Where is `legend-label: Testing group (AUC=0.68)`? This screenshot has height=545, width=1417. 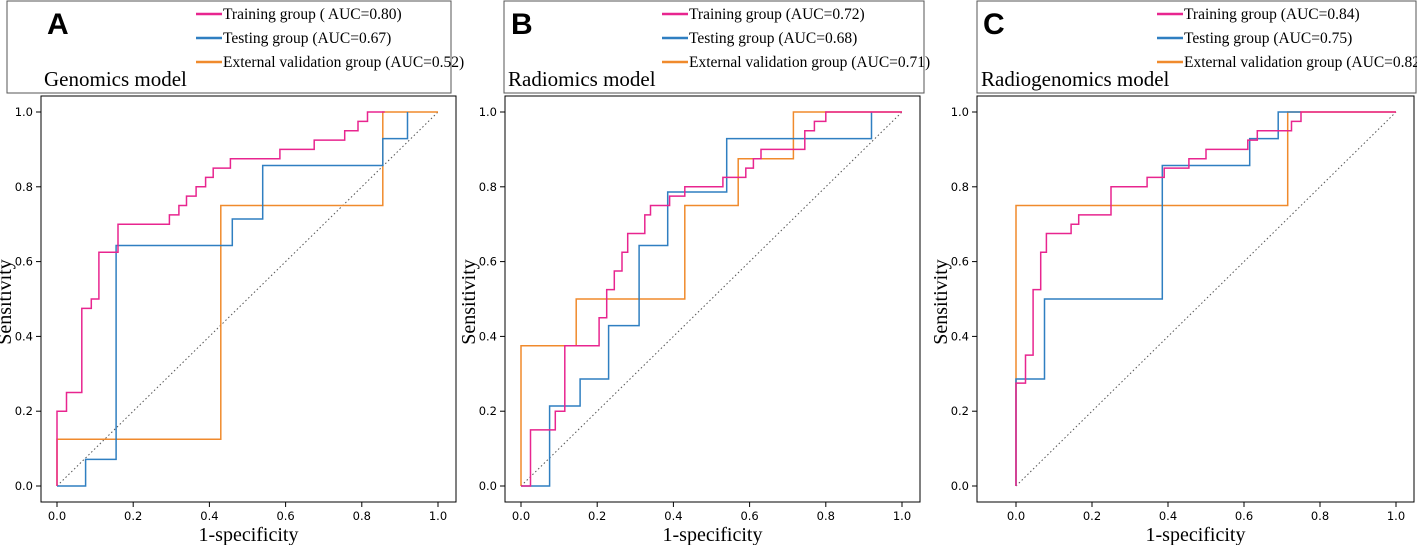
legend-label: Testing group (AUC=0.68) is located at coordinates (773, 38).